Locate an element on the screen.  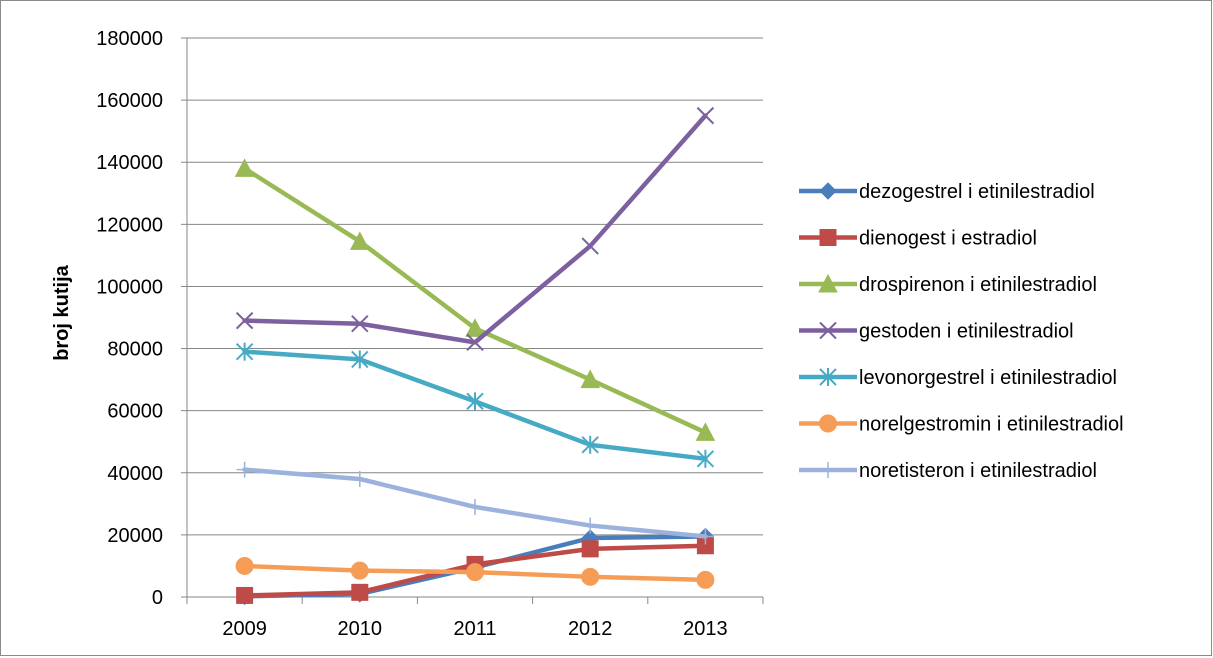
y-tick-label: 80000 is located at coordinates (135, 350).